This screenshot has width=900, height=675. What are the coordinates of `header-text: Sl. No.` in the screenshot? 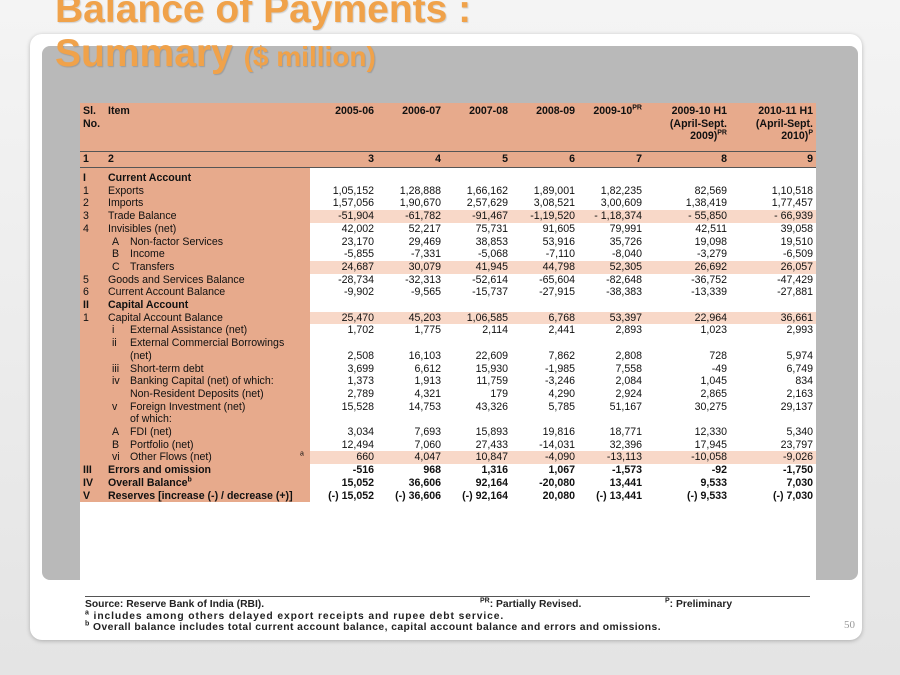 It's located at (92, 117).